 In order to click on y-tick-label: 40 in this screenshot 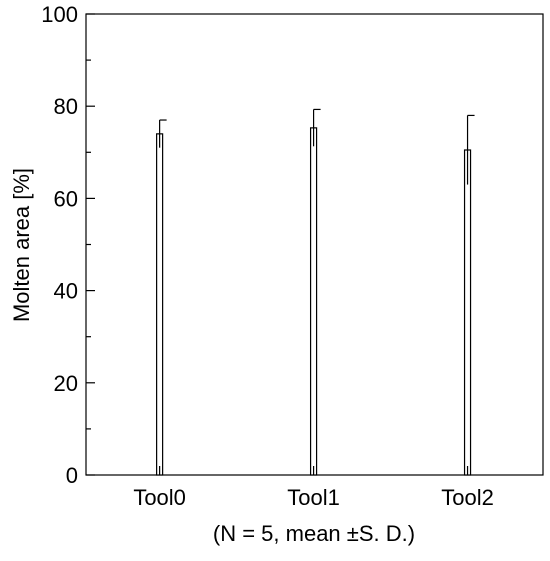, I will do `click(66, 291)`.